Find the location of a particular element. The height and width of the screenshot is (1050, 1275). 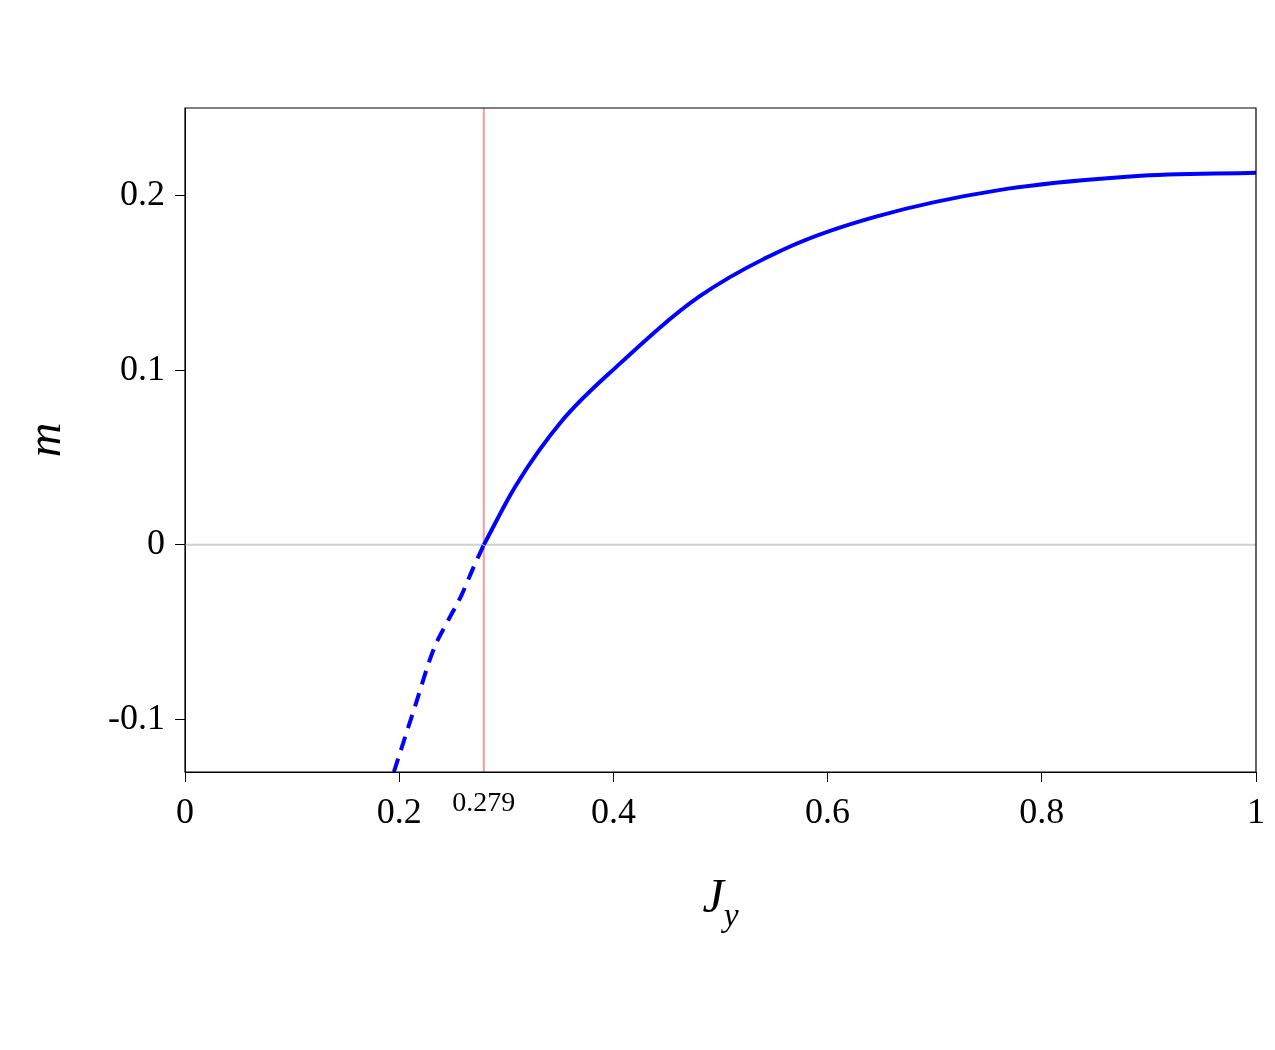

x-tick-label: 1 is located at coordinates (1256, 811).